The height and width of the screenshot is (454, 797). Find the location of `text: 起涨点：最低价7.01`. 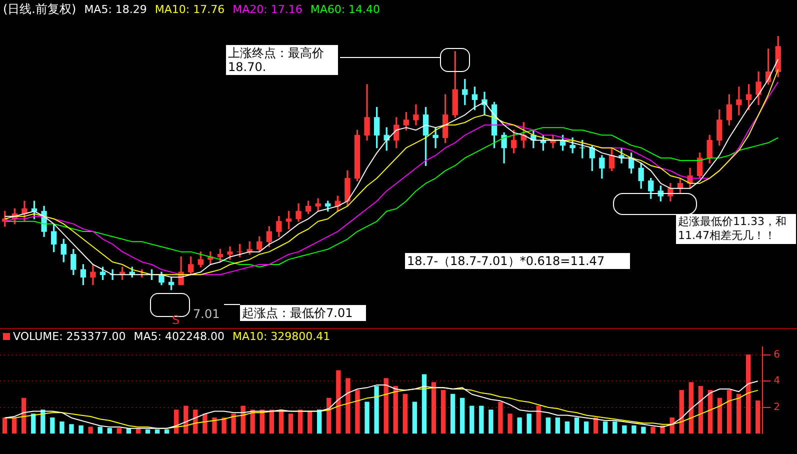

text: 起涨点：最低价7.01 is located at coordinates (303, 313).